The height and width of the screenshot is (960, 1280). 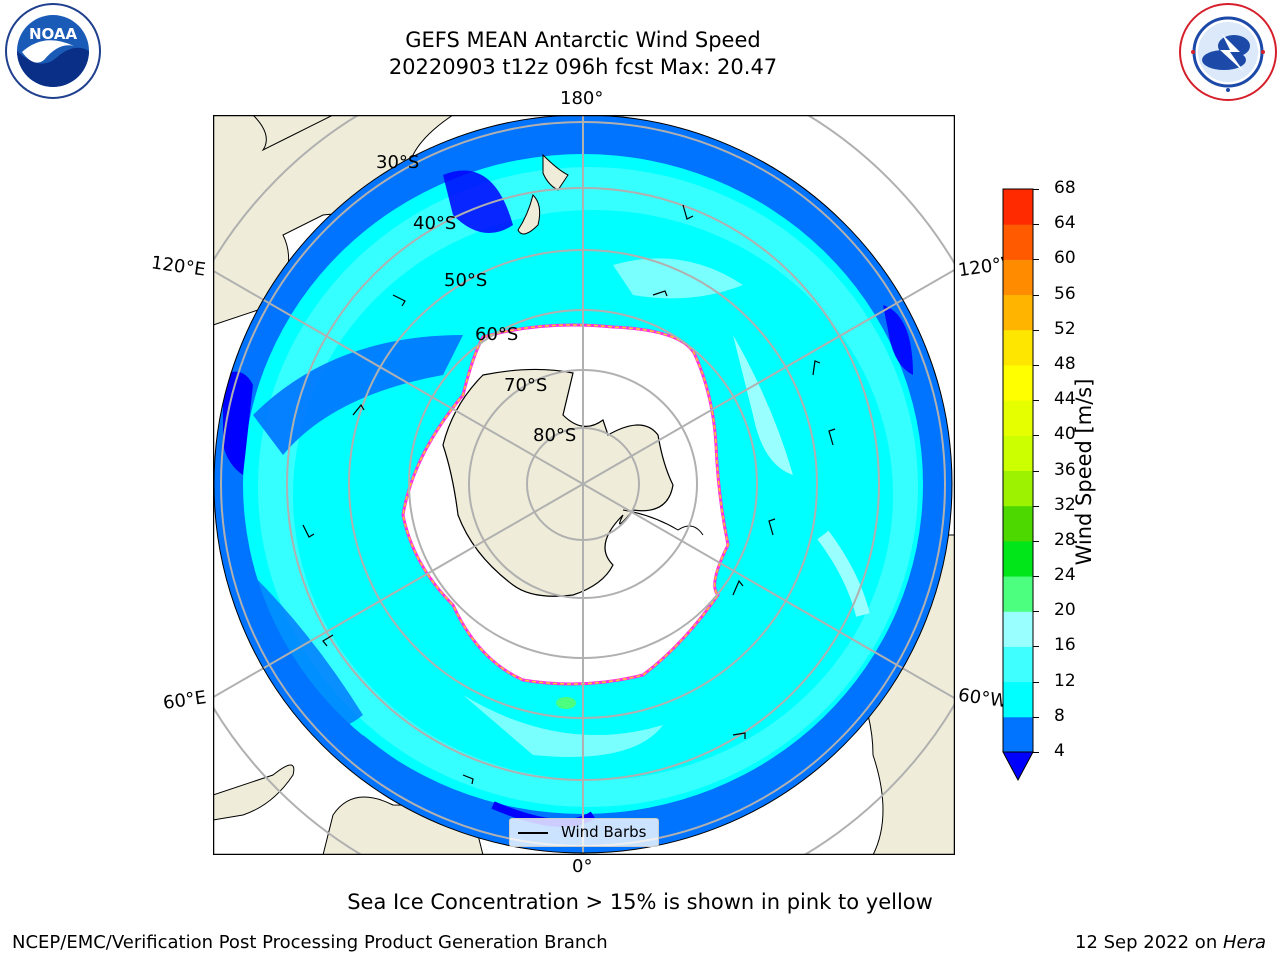 I want to click on chart-title: GEFS MEAN Antarctic Wind Speed, so click(x=583, y=40).